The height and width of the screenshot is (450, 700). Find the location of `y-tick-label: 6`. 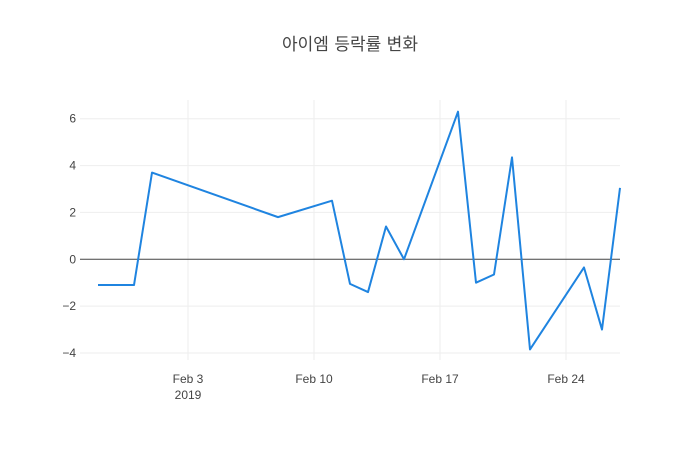

y-tick-label: 6 is located at coordinates (72, 119).